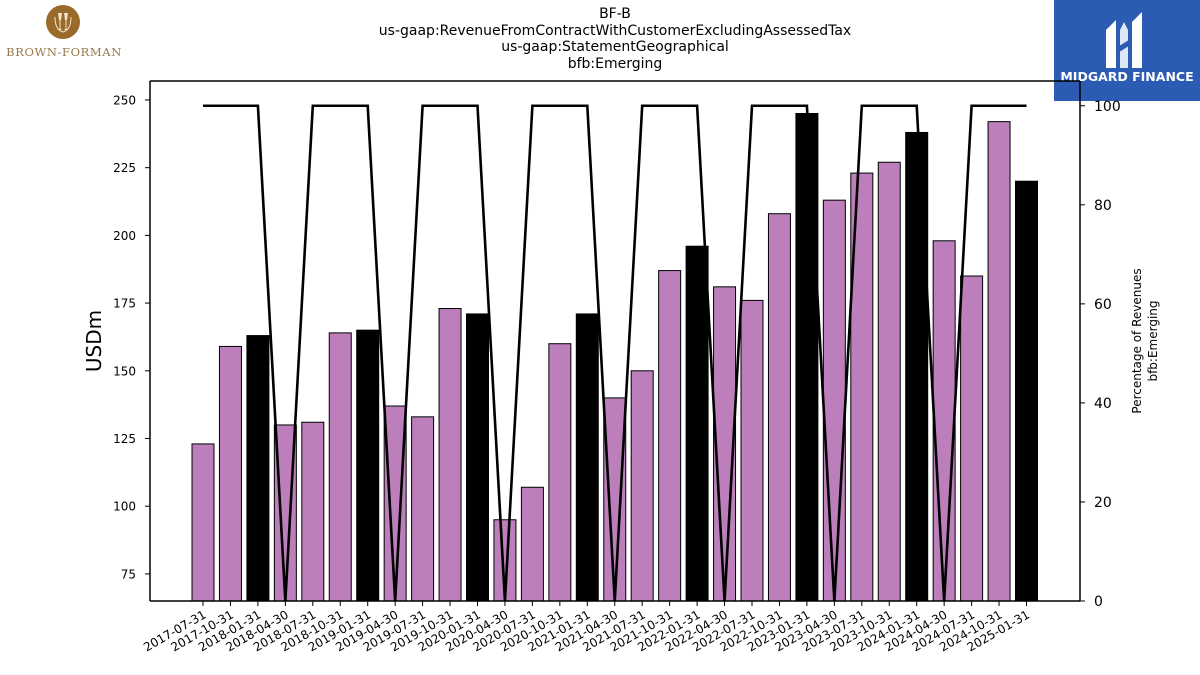 This screenshot has width=1200, height=675. I want to click on left-tick-label-100: 100, so click(124, 507).